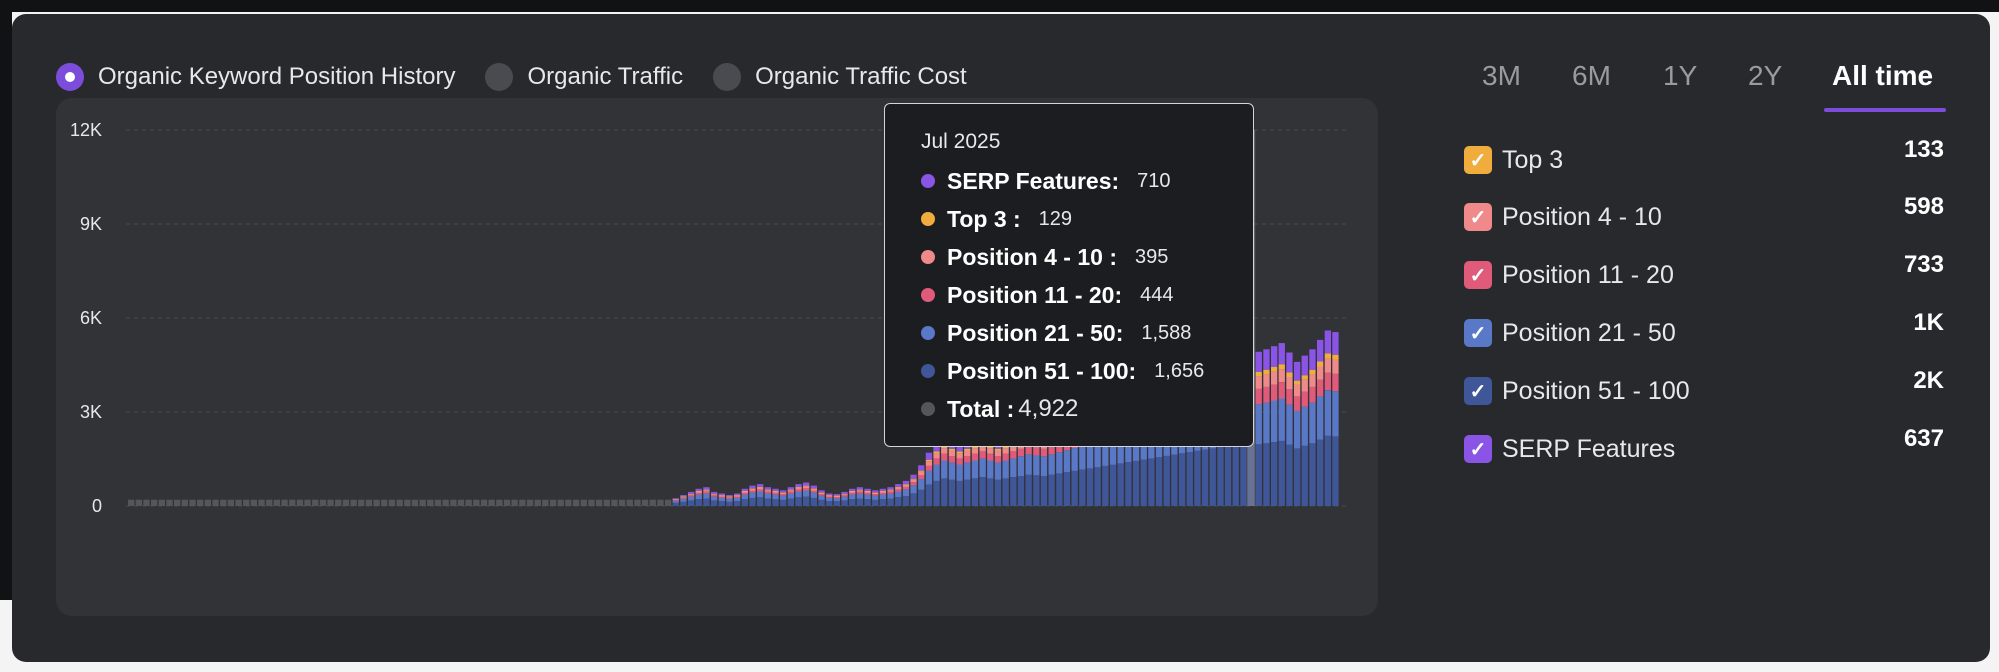  I want to click on tab-6m: 6M, so click(1591, 75).